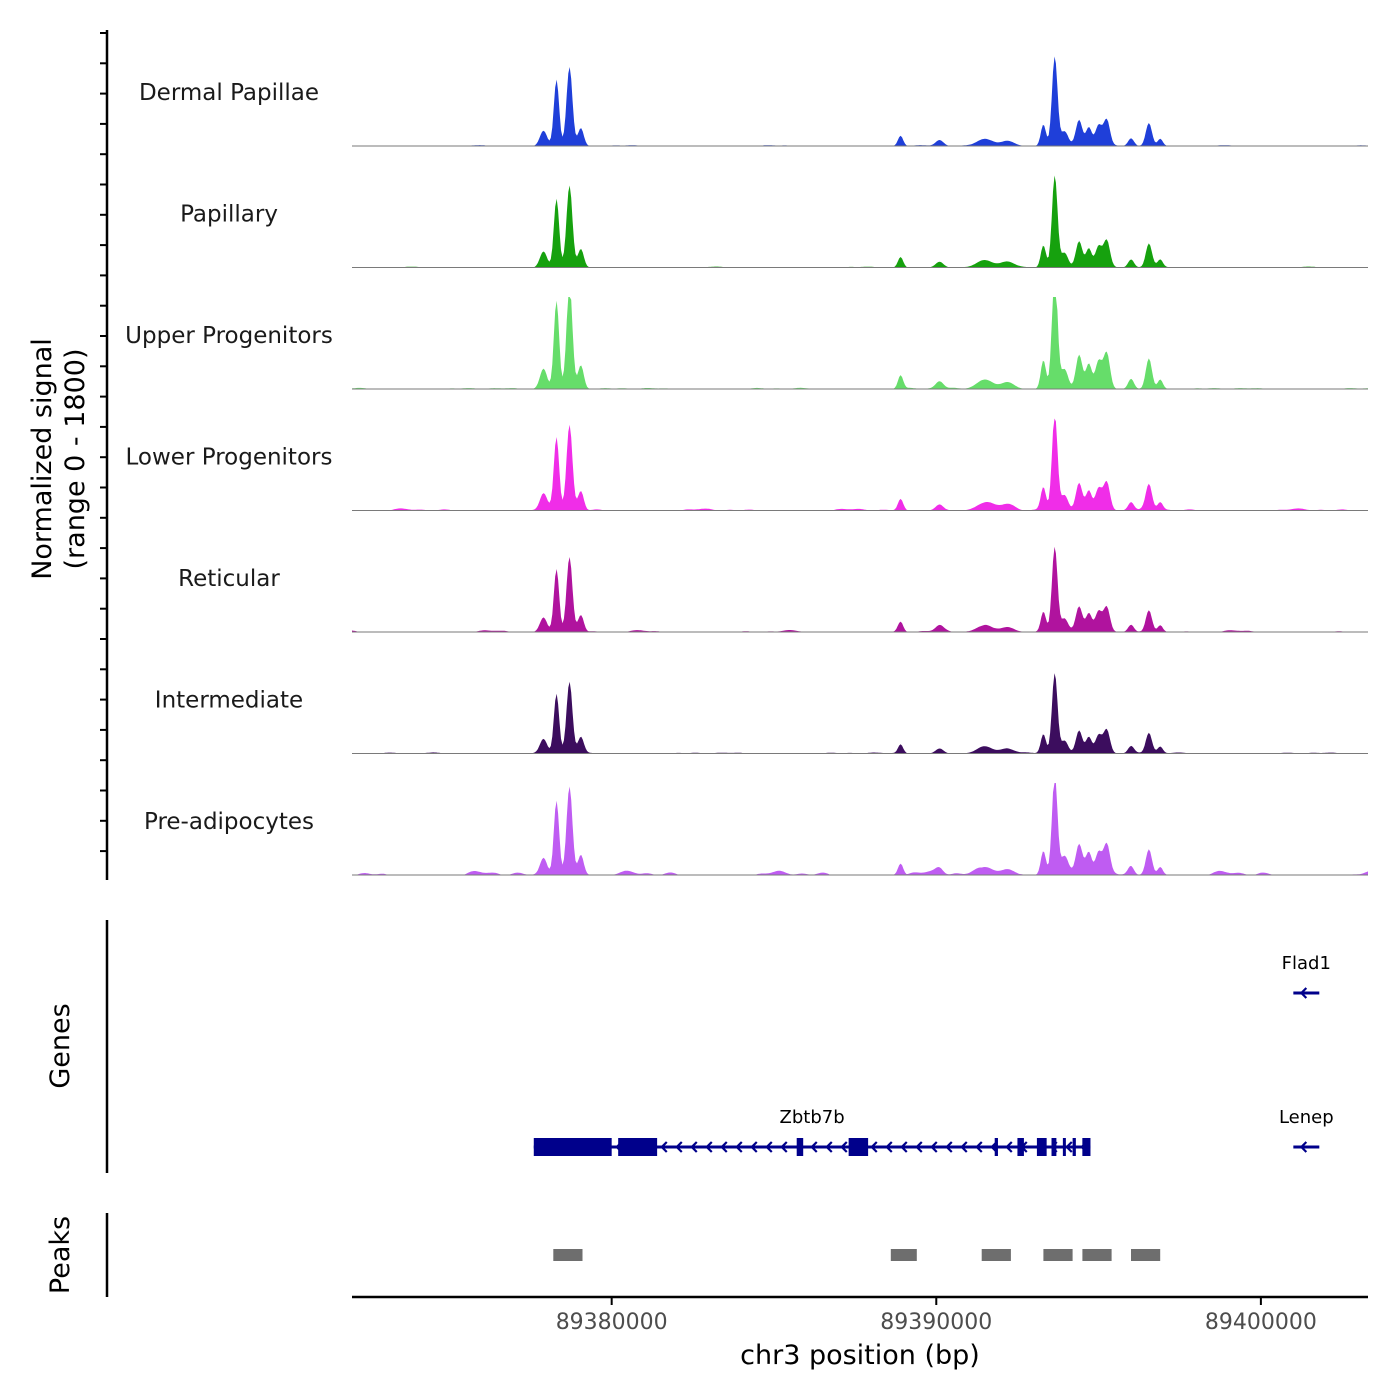 This screenshot has height=1400, width=1400. Describe the element at coordinates (229, 822) in the screenshot. I see `track-label: Pre-adipocytes` at that location.